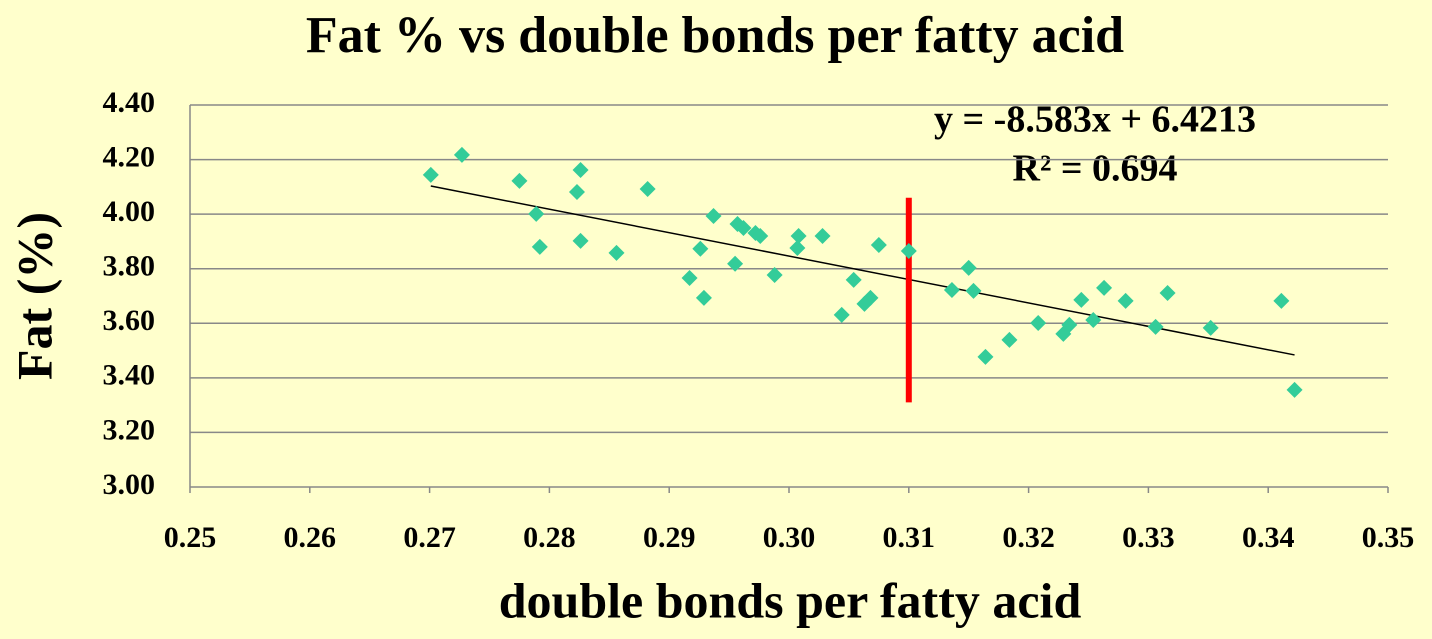 The height and width of the screenshot is (639, 1432). What do you see at coordinates (790, 600) in the screenshot?
I see `x-axis-title: double bonds per fatty acid` at bounding box center [790, 600].